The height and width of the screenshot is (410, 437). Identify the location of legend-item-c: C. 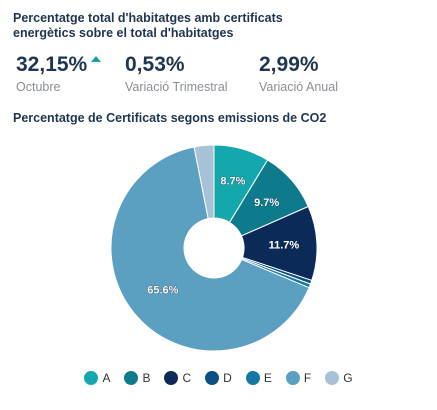
(177, 378).